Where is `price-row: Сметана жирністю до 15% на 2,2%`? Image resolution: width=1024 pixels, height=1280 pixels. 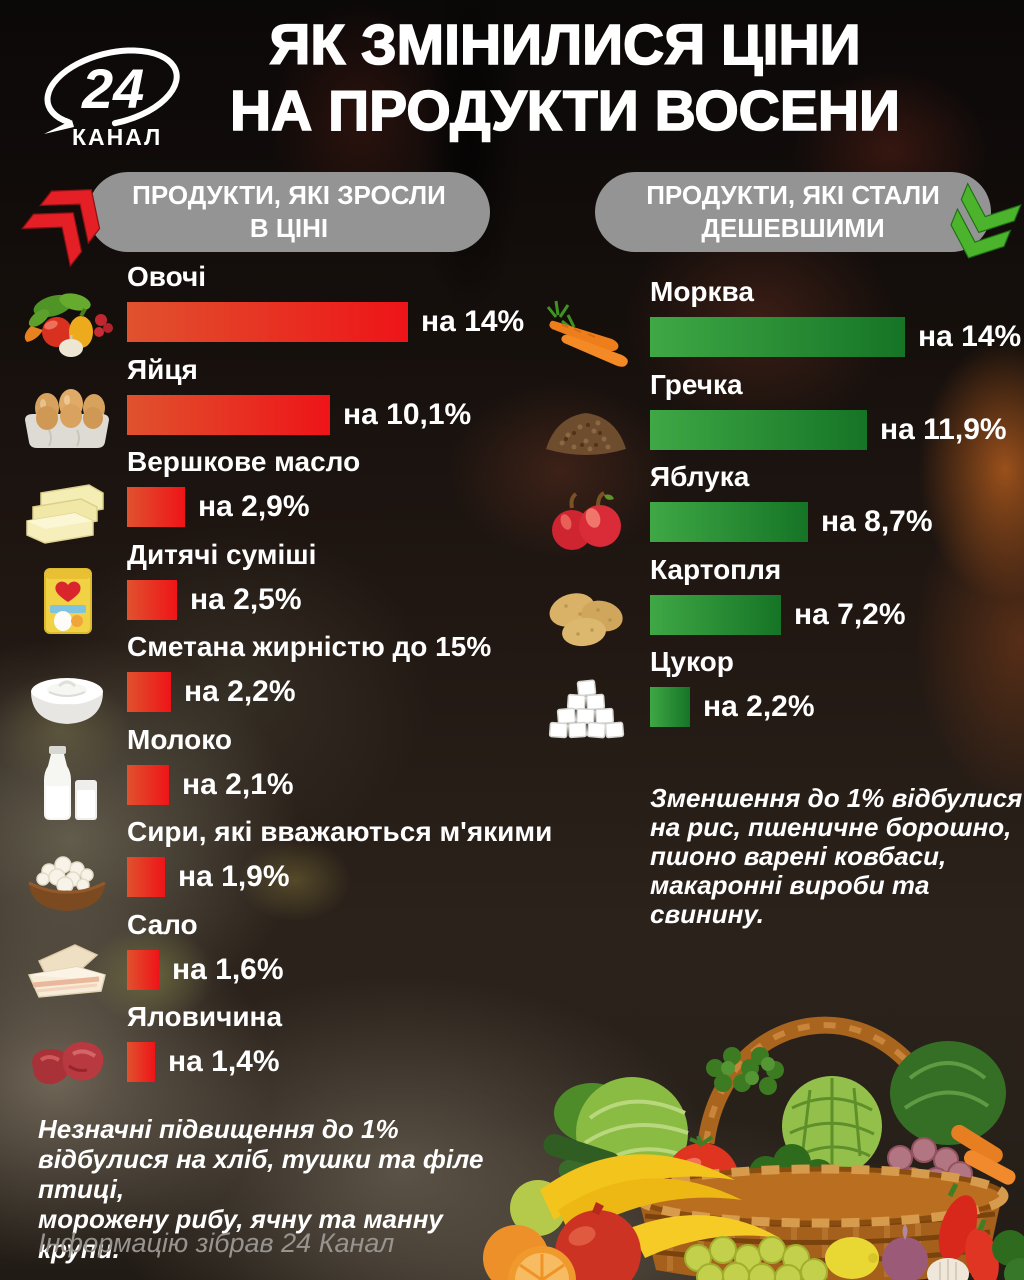 price-row: Сметана жирністю до 15% на 2,2% is located at coordinates (344, 677).